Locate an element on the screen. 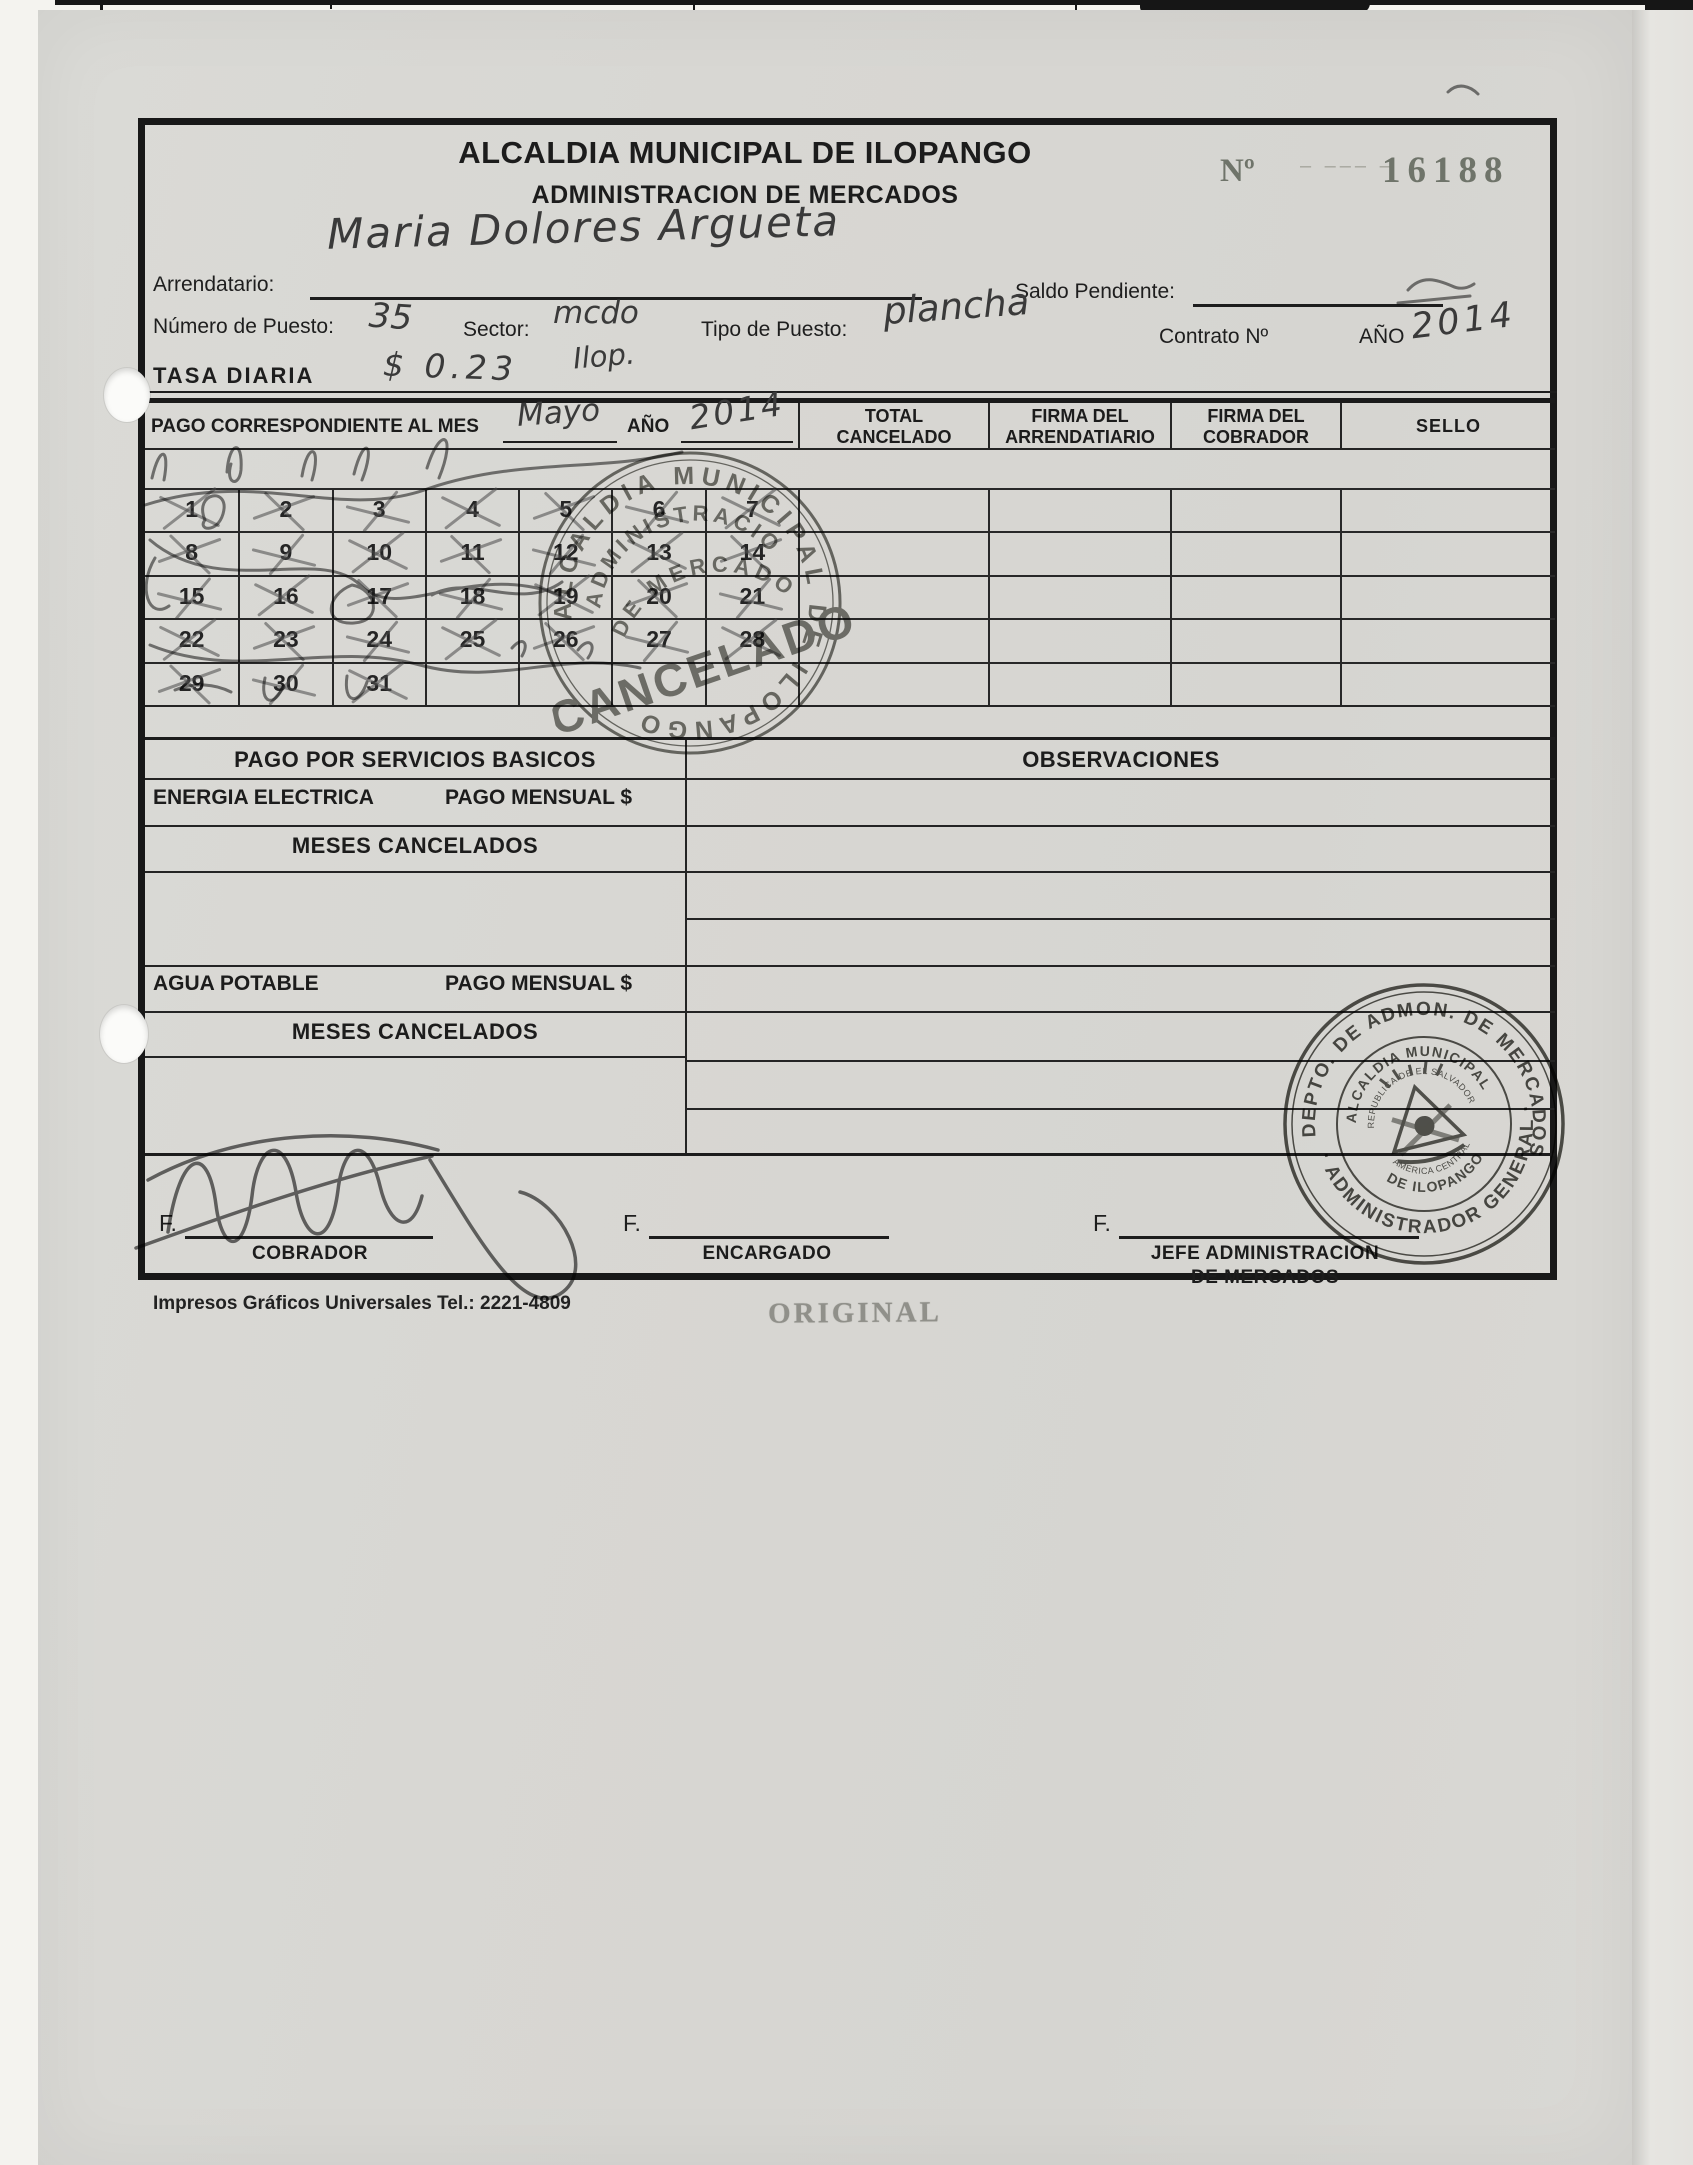 The height and width of the screenshot is (2165, 1693). day-cell: 31 is located at coordinates (378, 683).